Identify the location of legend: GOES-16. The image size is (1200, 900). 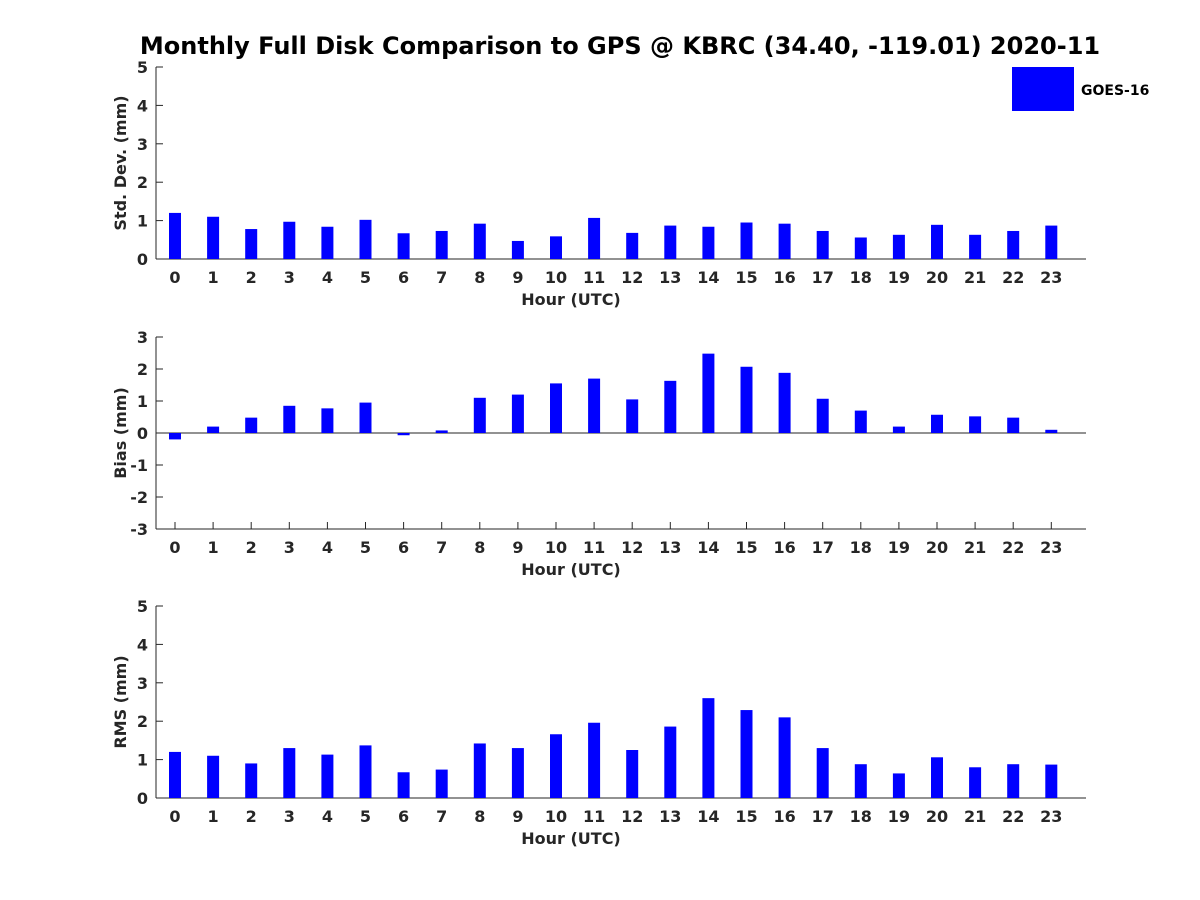
(1080, 89).